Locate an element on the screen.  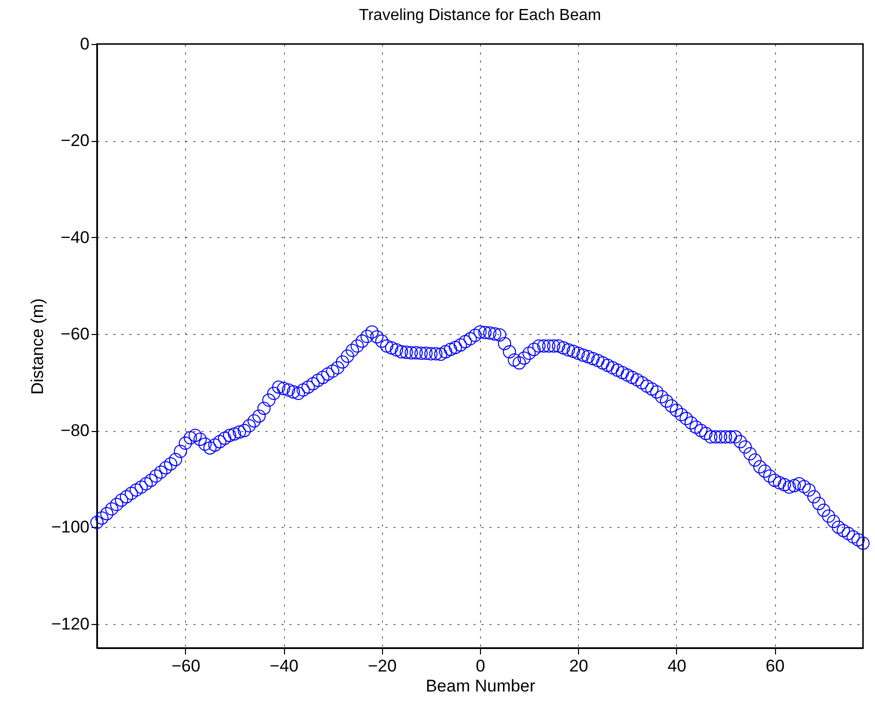
x-tick-label: −20 is located at coordinates (382, 666).